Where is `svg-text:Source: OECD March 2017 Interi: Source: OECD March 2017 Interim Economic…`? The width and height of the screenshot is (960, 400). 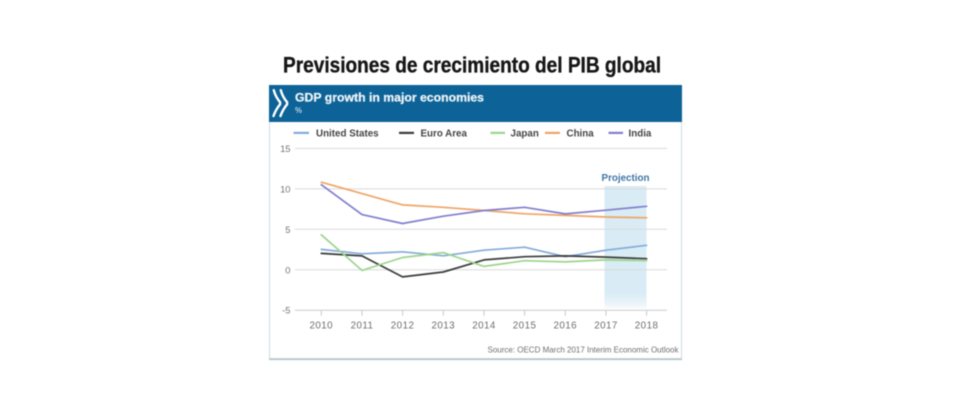
svg-text:Source: OECD March 2017 Interi: Source: OECD March 2017 Interim Economic… is located at coordinates (584, 350).